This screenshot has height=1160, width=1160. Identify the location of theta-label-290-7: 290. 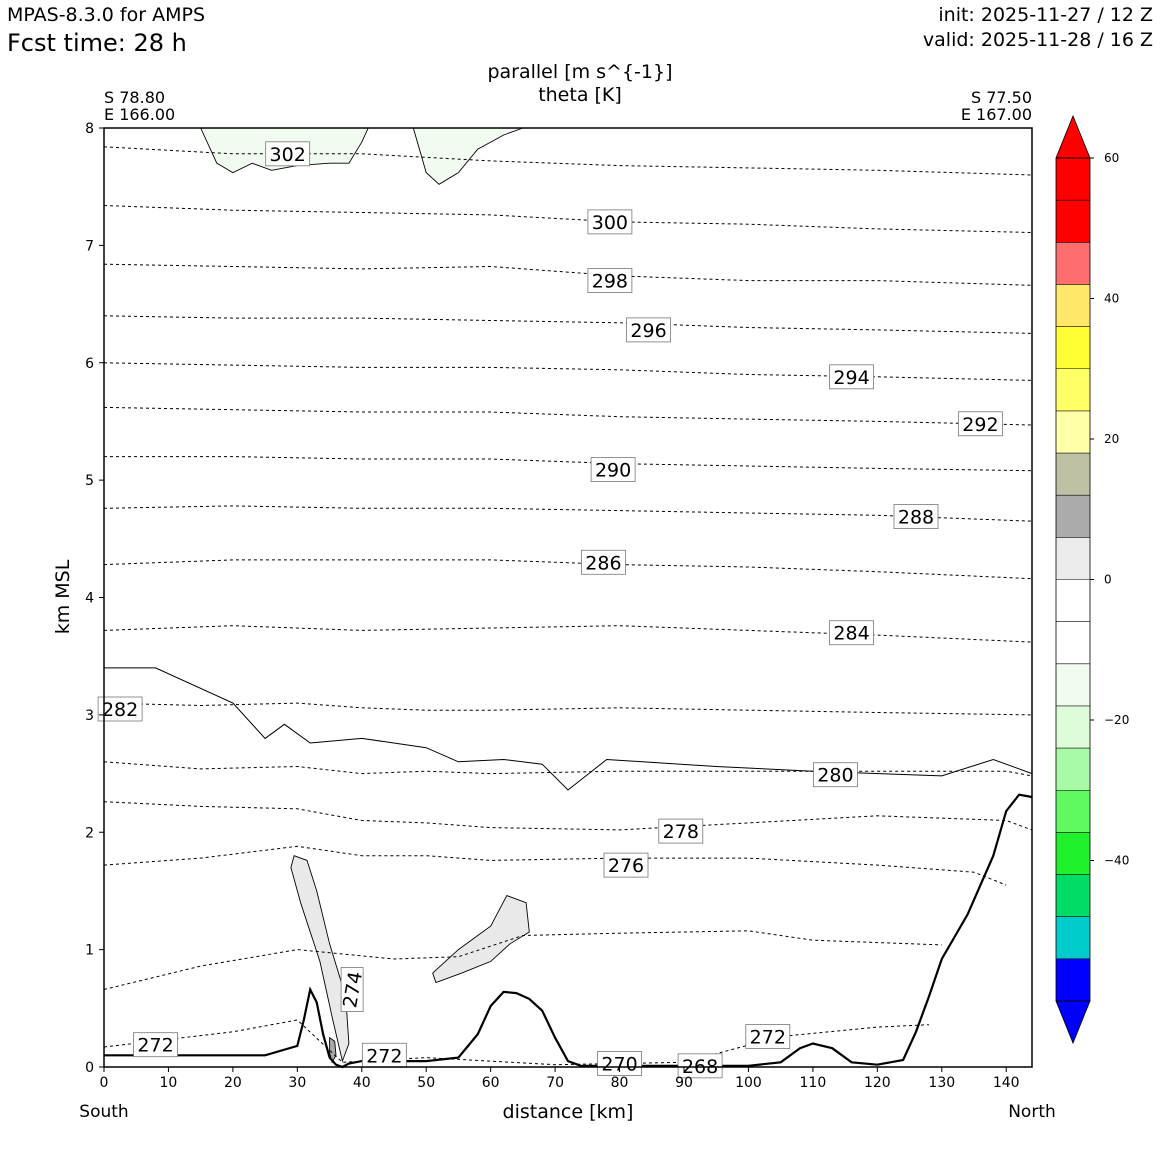
(613, 469).